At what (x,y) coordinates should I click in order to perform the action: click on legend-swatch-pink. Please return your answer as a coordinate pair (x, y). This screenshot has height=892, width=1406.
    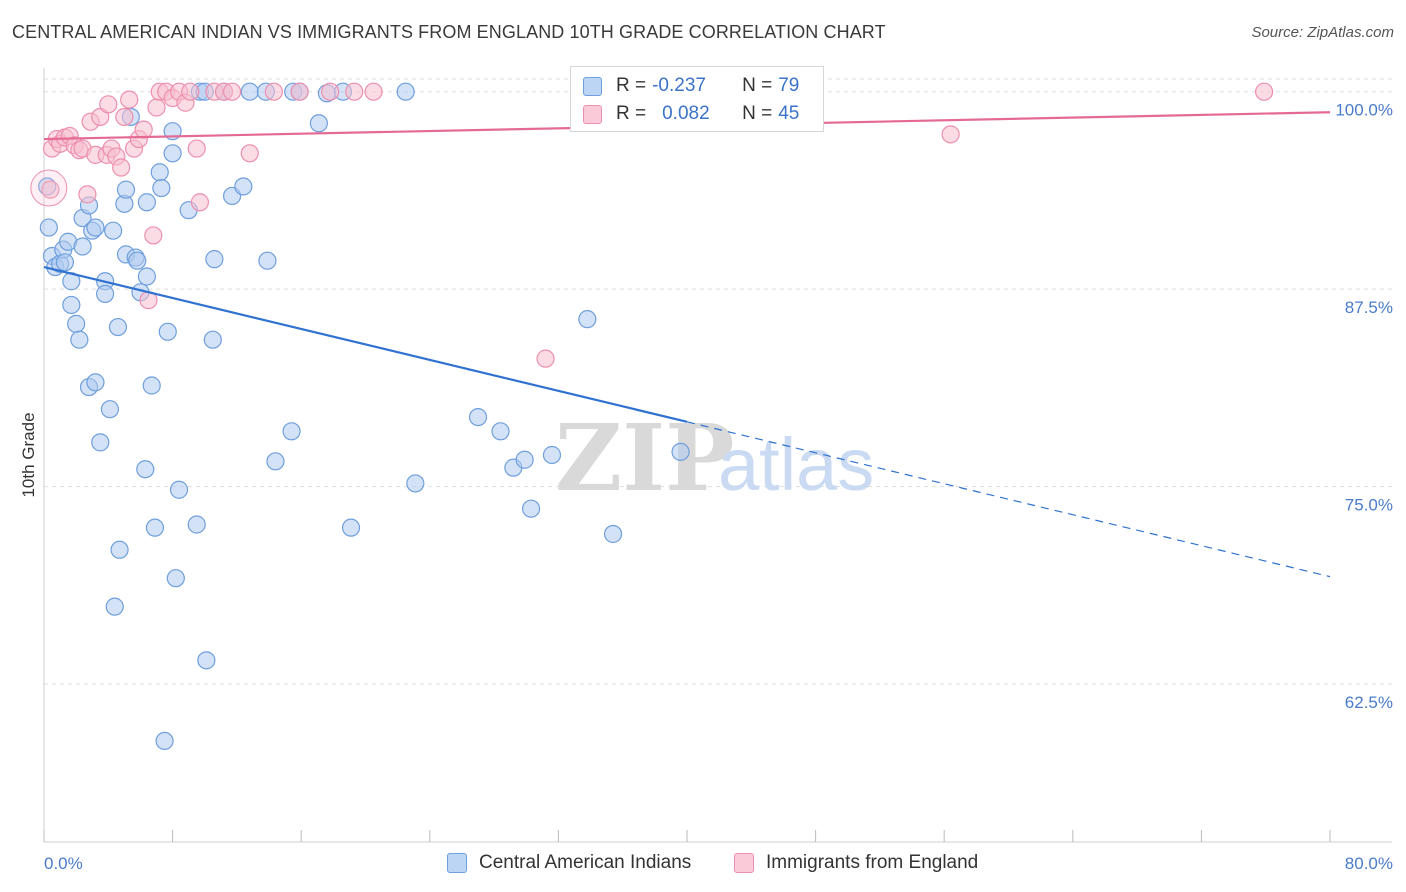
    Looking at the image, I should click on (592, 114).